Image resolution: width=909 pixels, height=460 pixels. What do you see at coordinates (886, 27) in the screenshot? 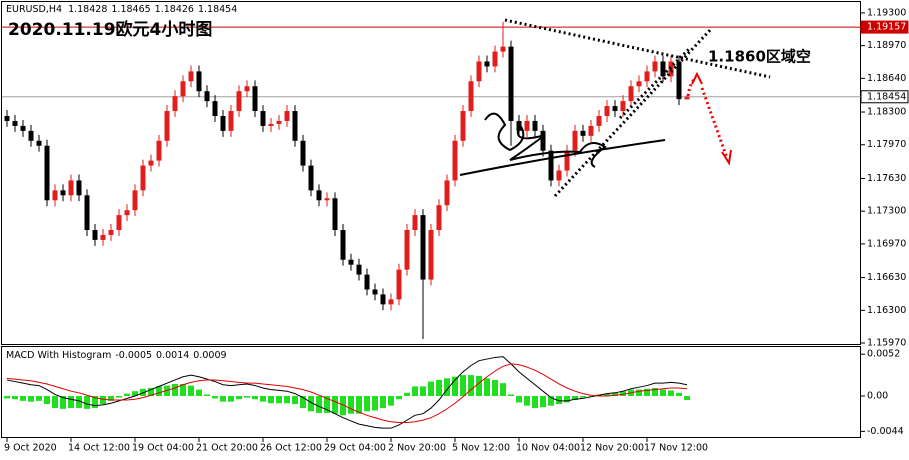
I see `level-label: 1.19157` at bounding box center [886, 27].